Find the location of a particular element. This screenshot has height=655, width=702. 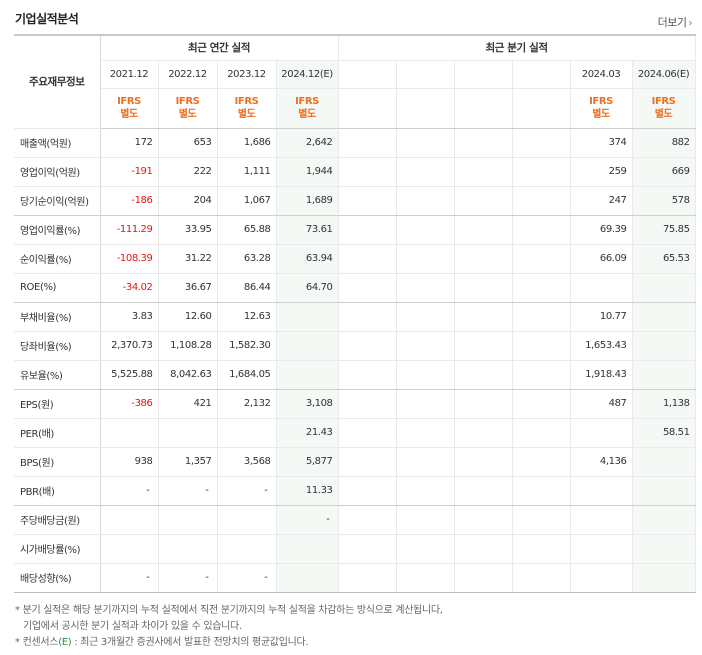

quarter-cell: 374 is located at coordinates (601, 143).